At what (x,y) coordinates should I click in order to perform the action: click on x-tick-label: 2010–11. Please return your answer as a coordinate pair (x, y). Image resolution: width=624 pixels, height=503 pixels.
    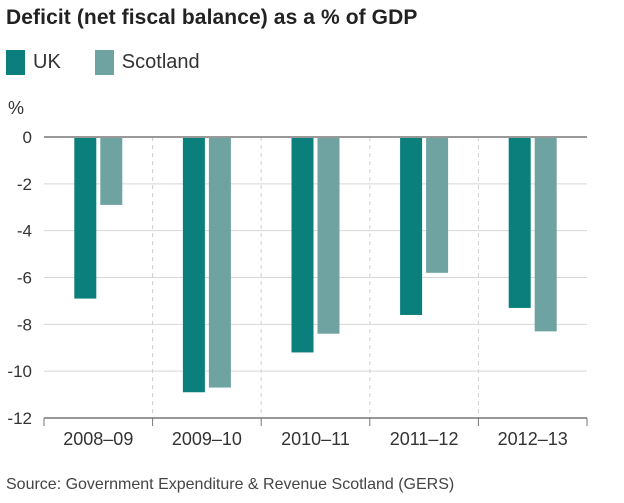
    Looking at the image, I should click on (315, 439).